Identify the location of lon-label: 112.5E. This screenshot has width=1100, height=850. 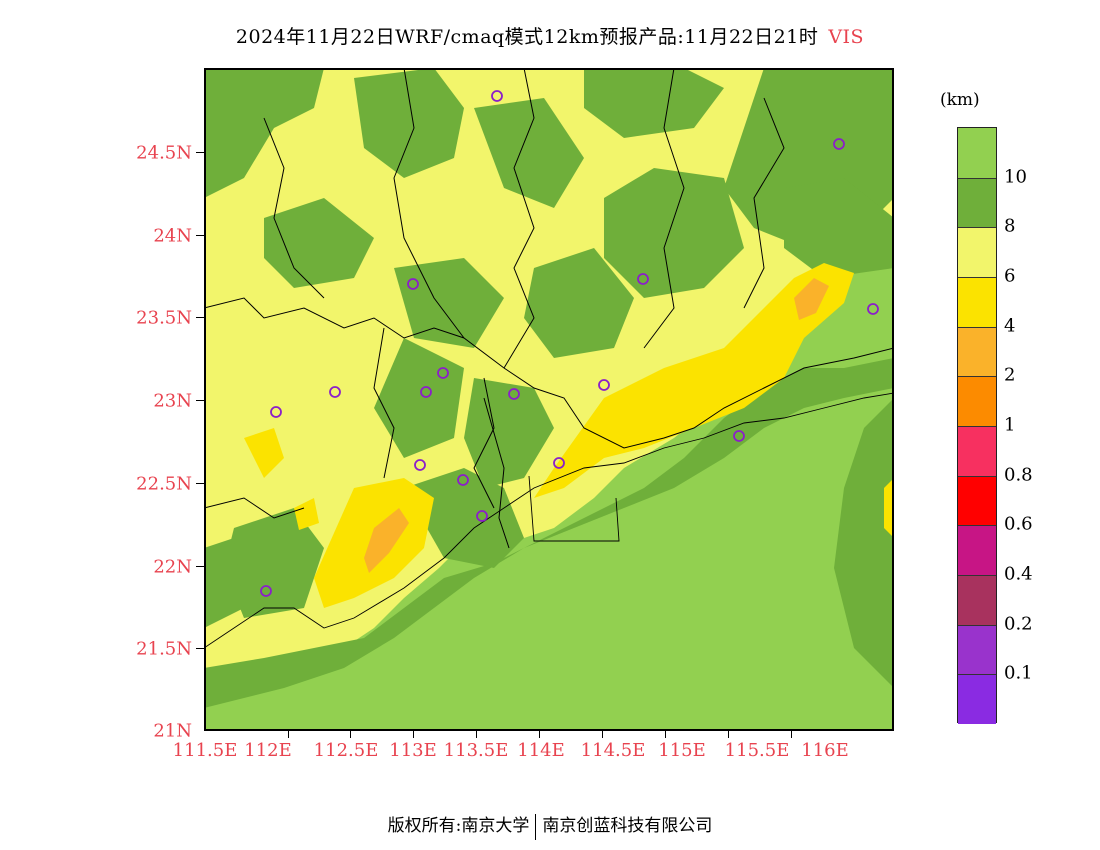
(346, 750).